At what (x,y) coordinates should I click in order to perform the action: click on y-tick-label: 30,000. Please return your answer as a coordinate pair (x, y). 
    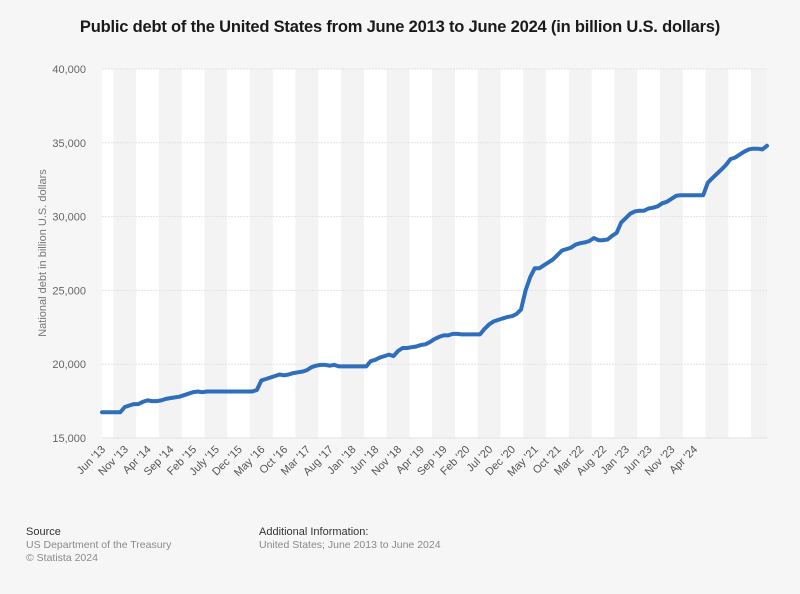
    Looking at the image, I should click on (69, 218).